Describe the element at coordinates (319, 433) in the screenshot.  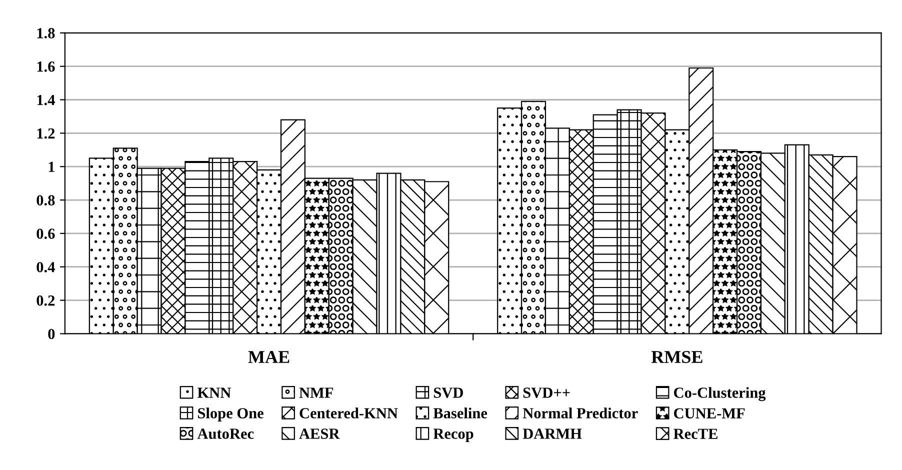
I see `legend-label: AESR` at that location.